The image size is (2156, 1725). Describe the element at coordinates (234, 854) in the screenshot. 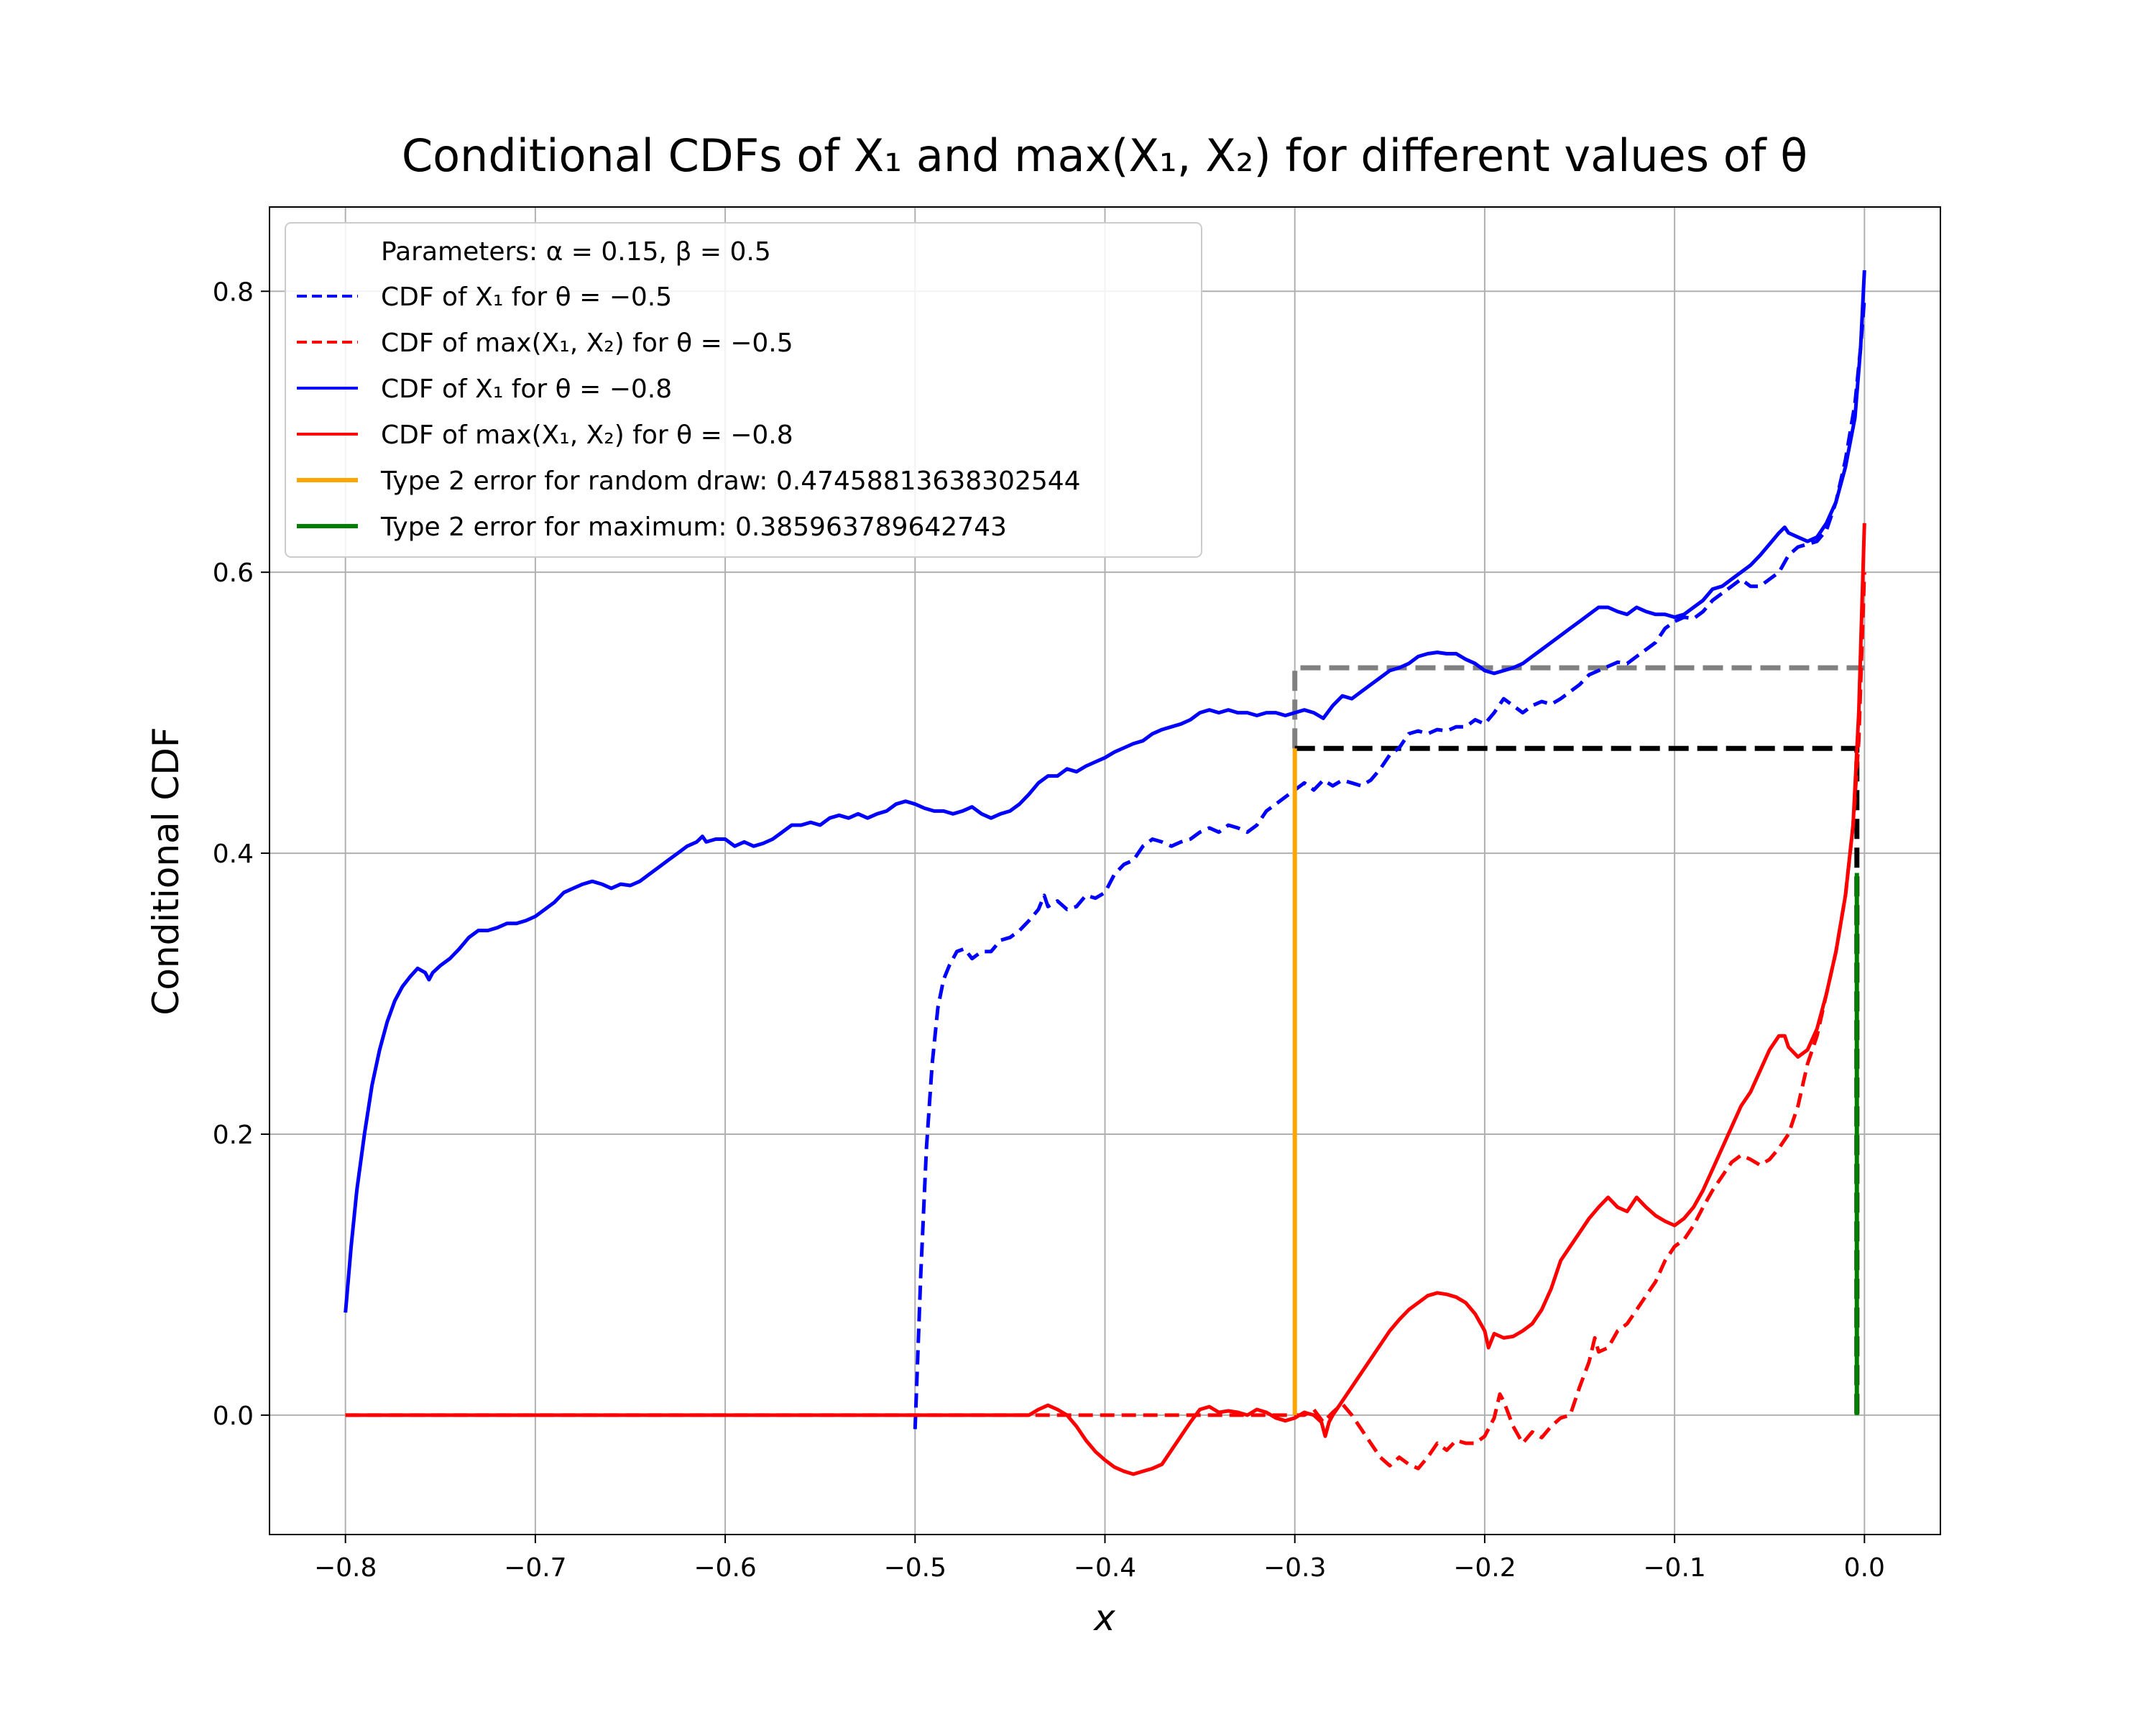

I see `y-tick-label: 0.4` at that location.